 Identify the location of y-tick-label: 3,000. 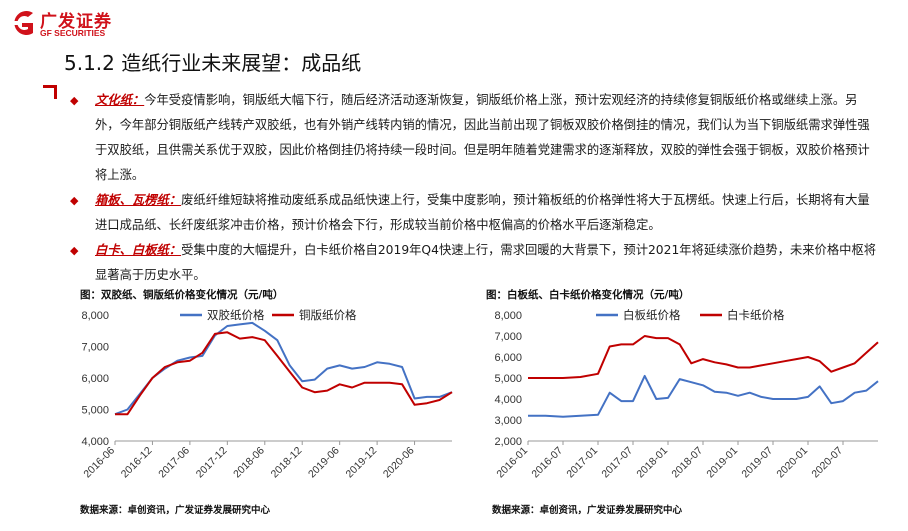
(508, 421).